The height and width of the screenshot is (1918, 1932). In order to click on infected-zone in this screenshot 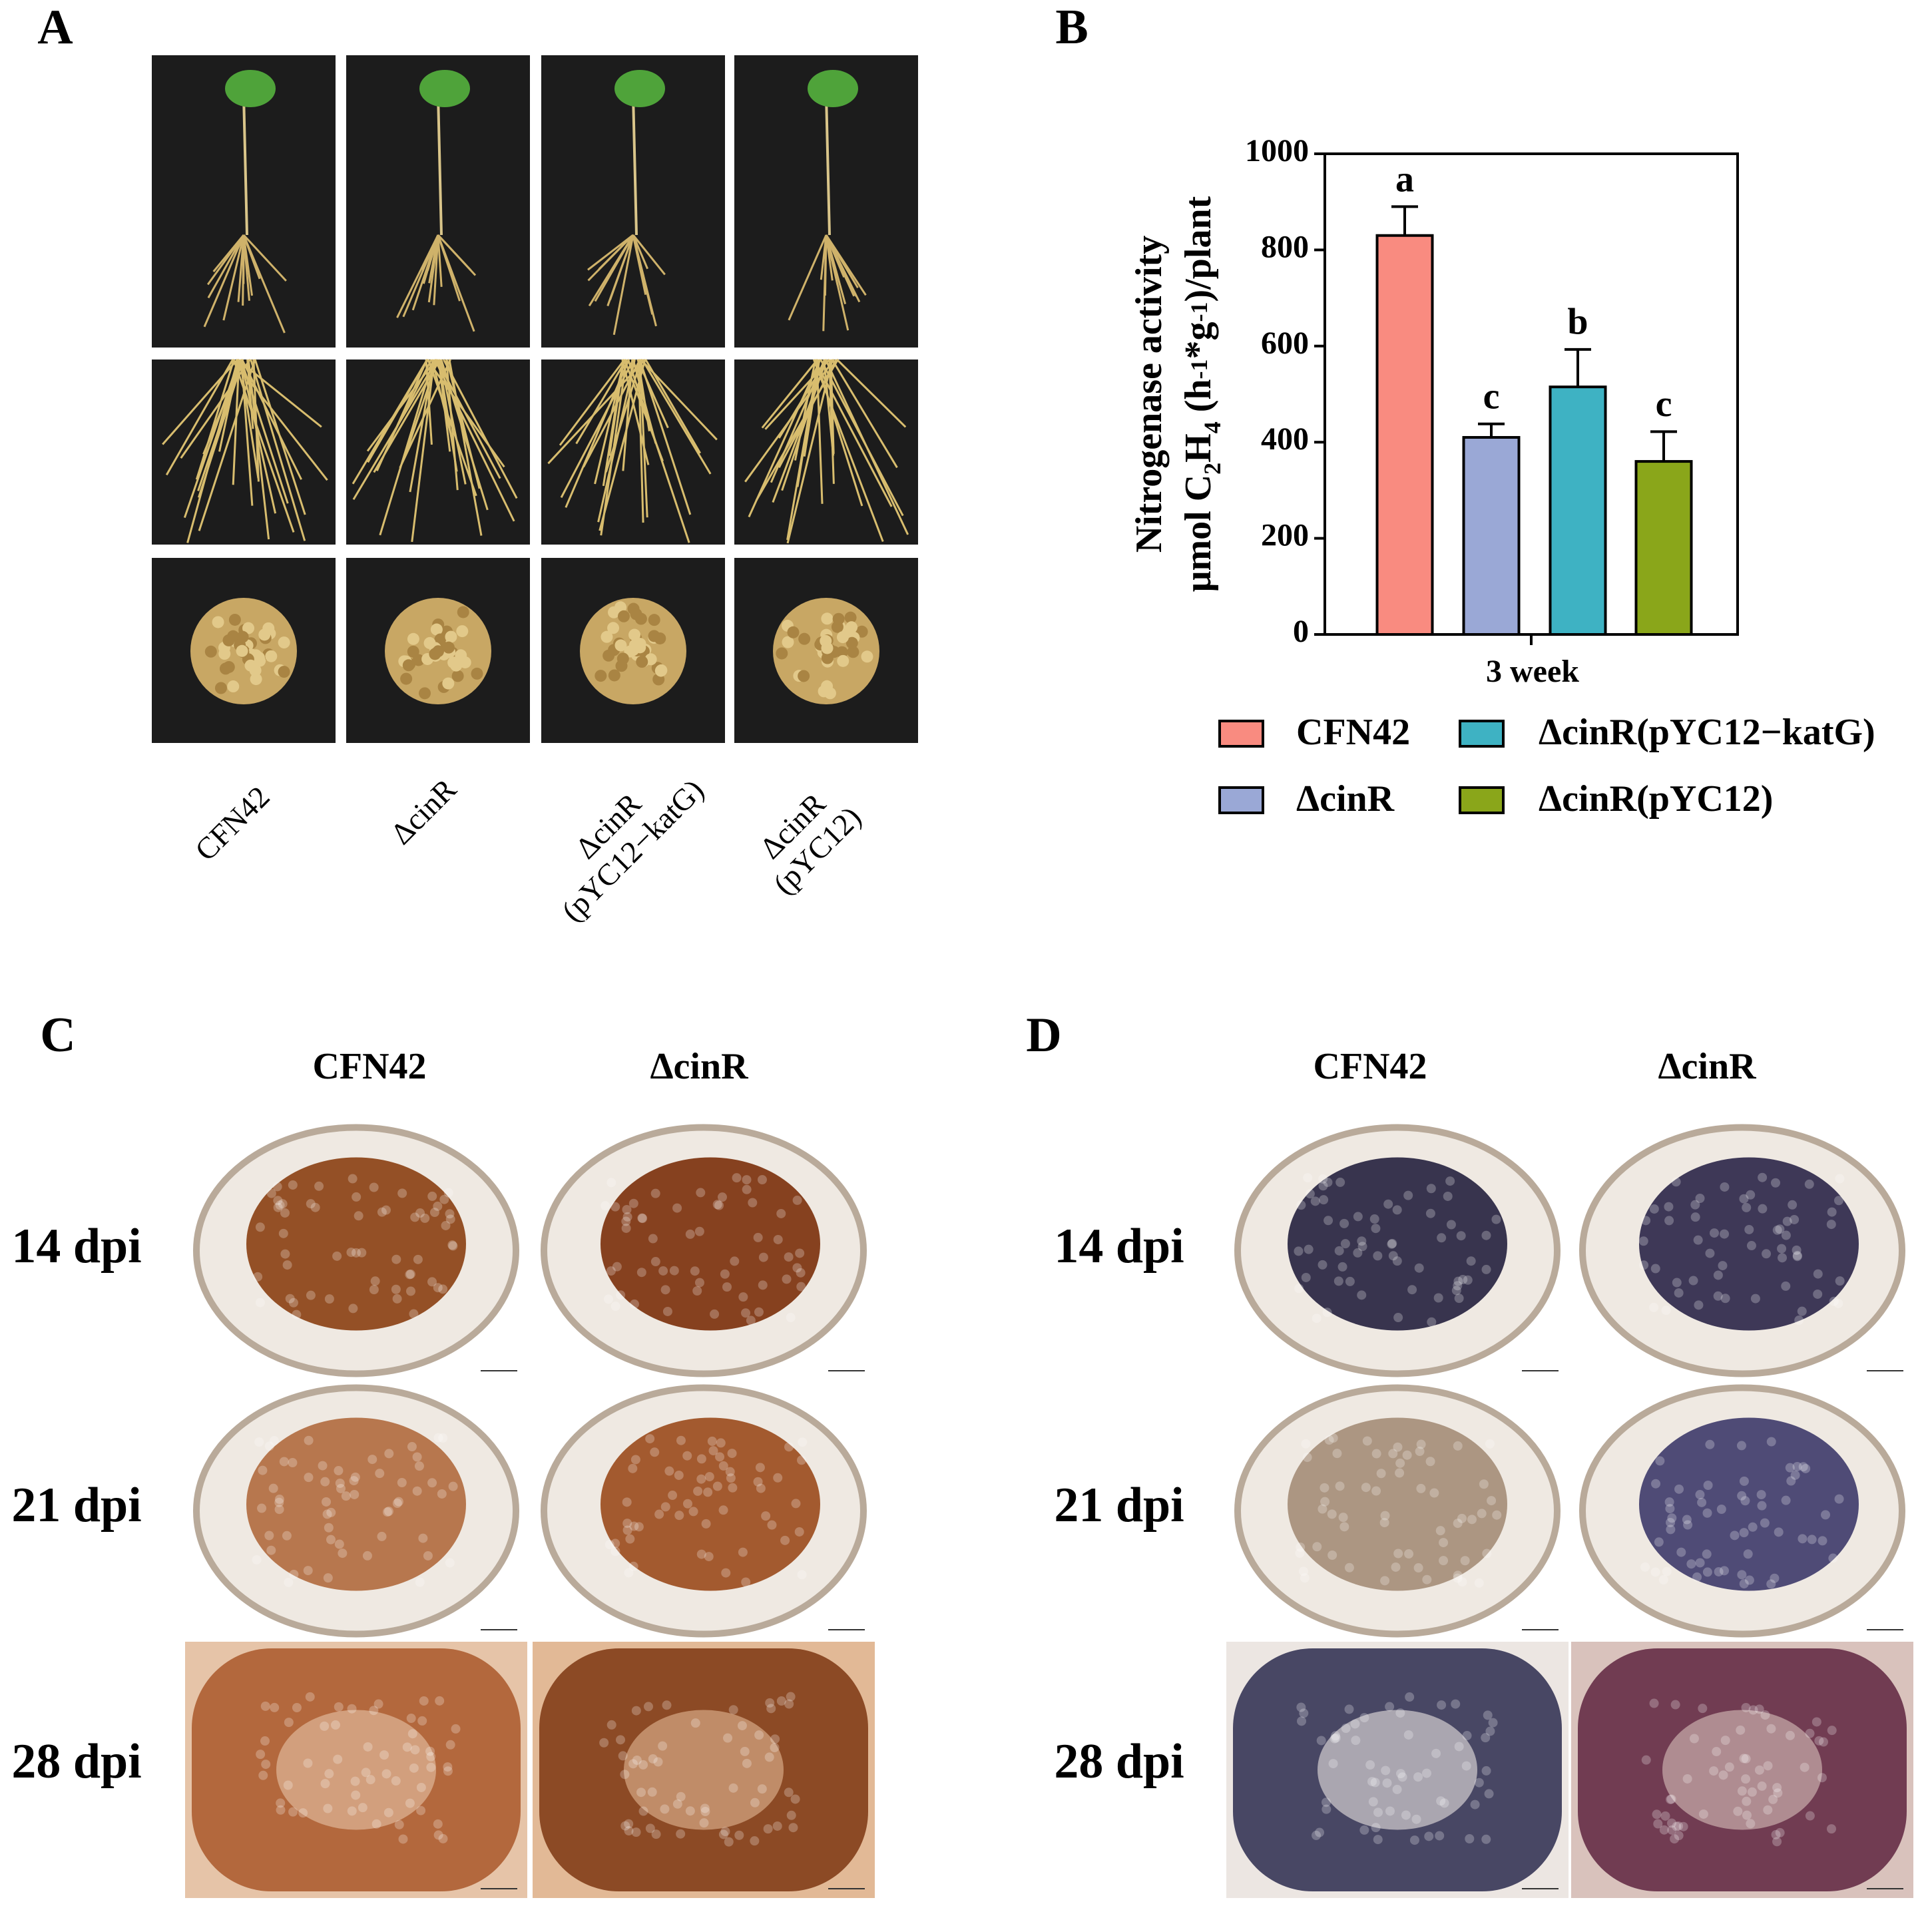, I will do `click(1397, 1244)`.